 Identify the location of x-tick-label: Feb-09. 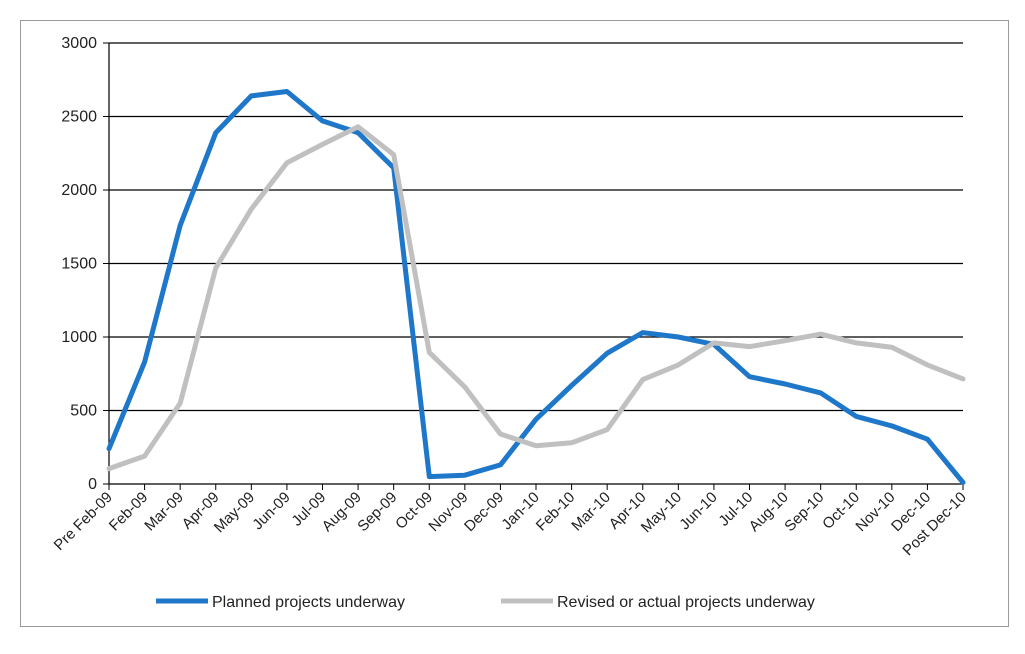
(129, 512).